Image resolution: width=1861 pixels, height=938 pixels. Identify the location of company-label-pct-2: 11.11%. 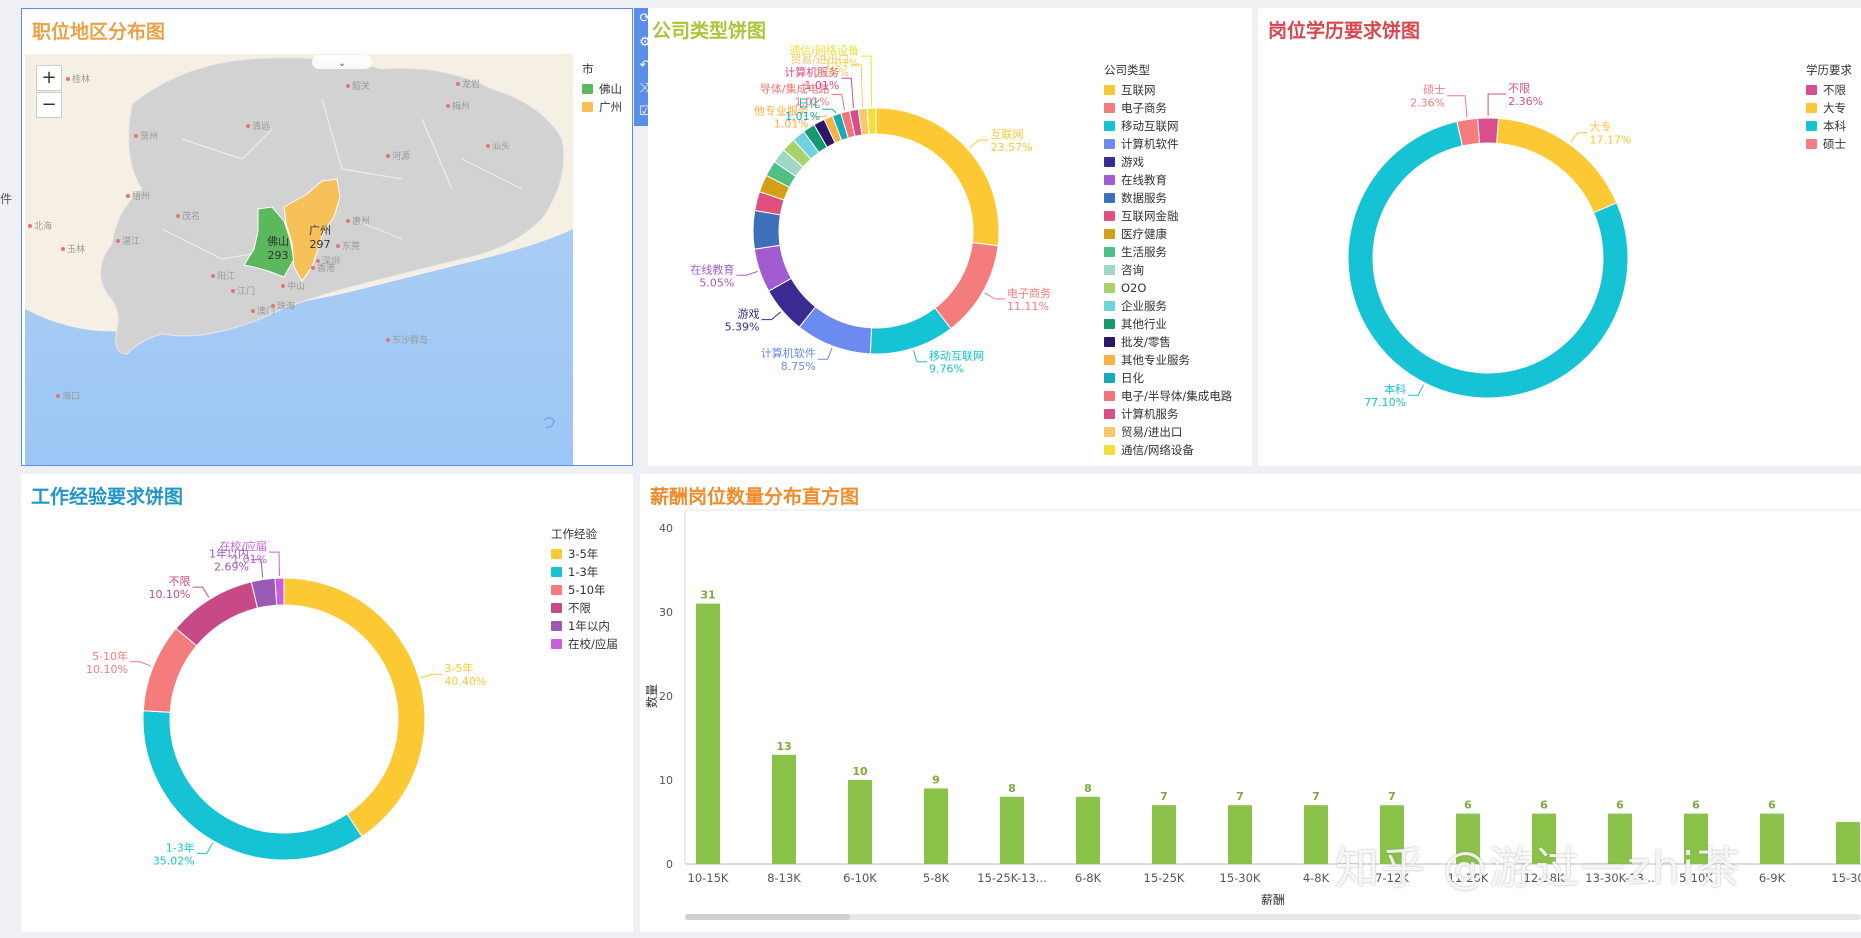
(1028, 306).